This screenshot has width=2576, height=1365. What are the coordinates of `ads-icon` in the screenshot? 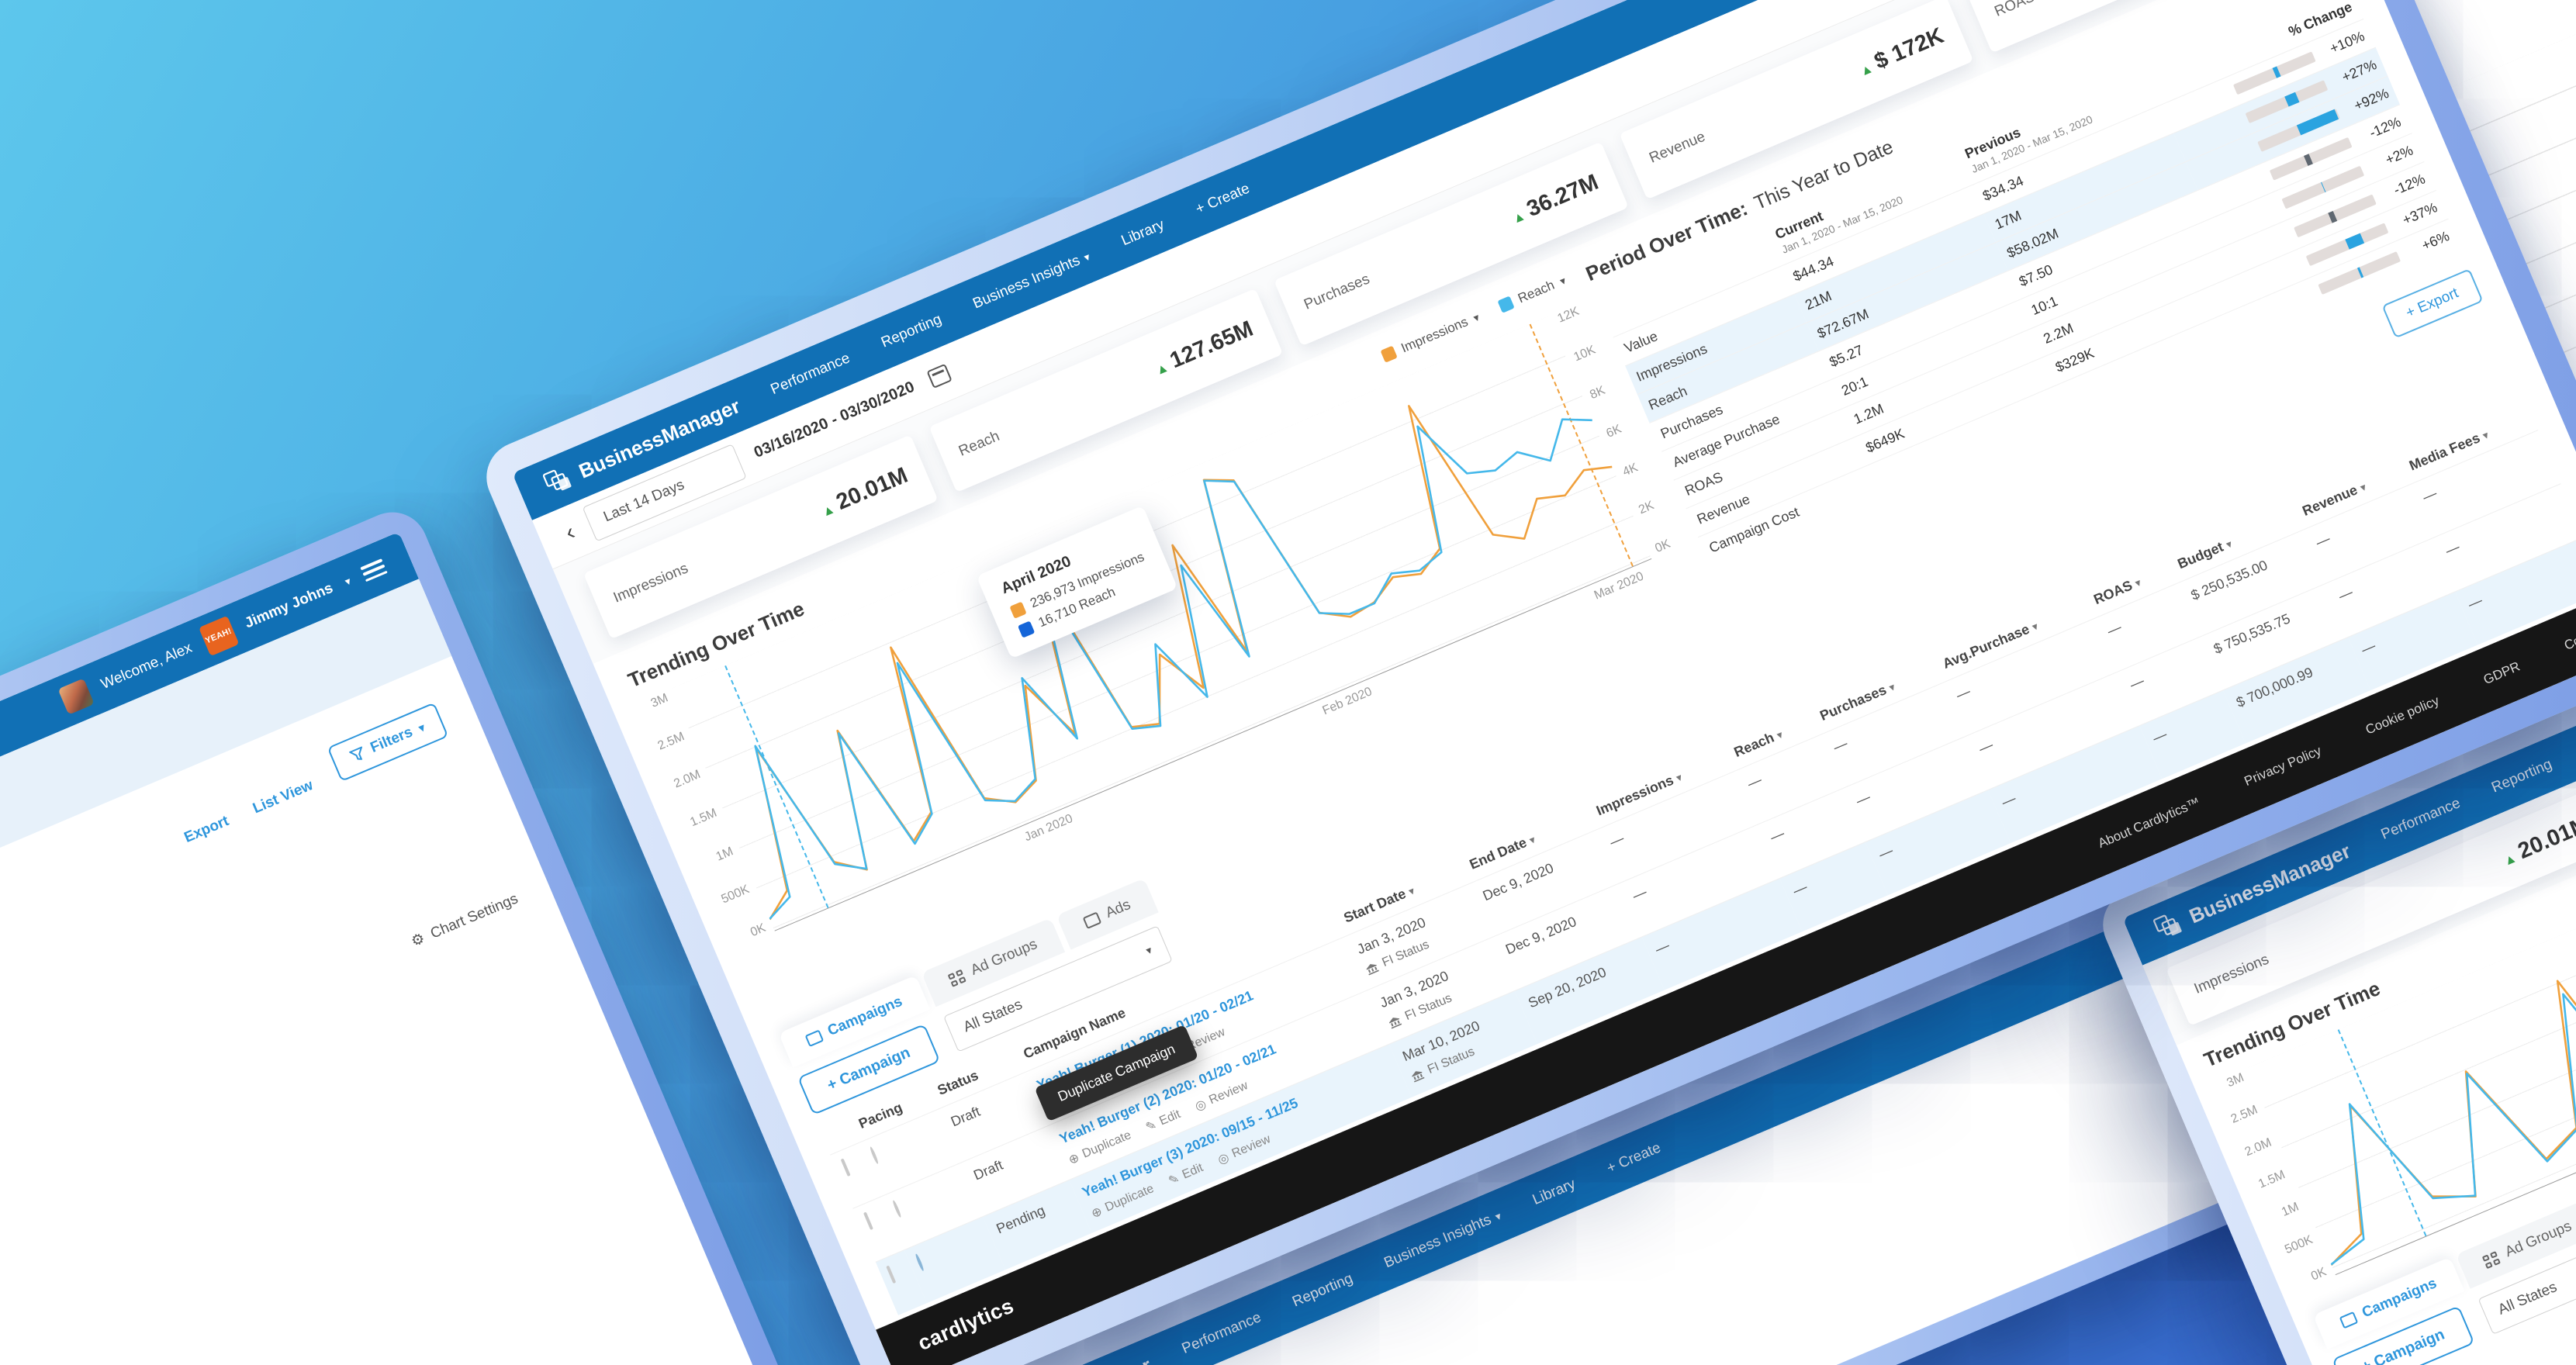 It's located at (1092, 920).